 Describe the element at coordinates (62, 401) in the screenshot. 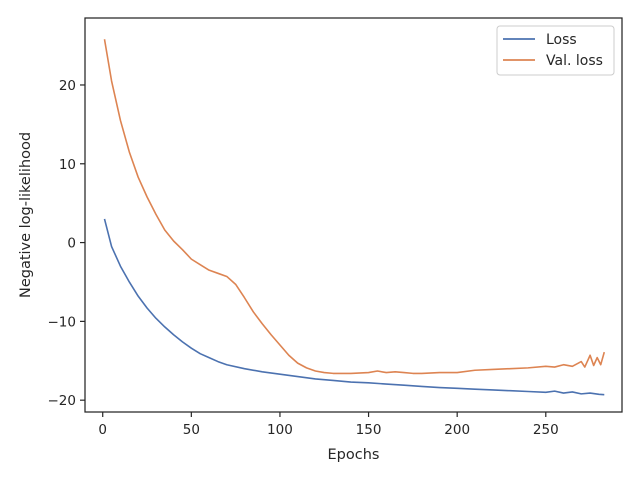

I see `y-tick-label: −20` at that location.